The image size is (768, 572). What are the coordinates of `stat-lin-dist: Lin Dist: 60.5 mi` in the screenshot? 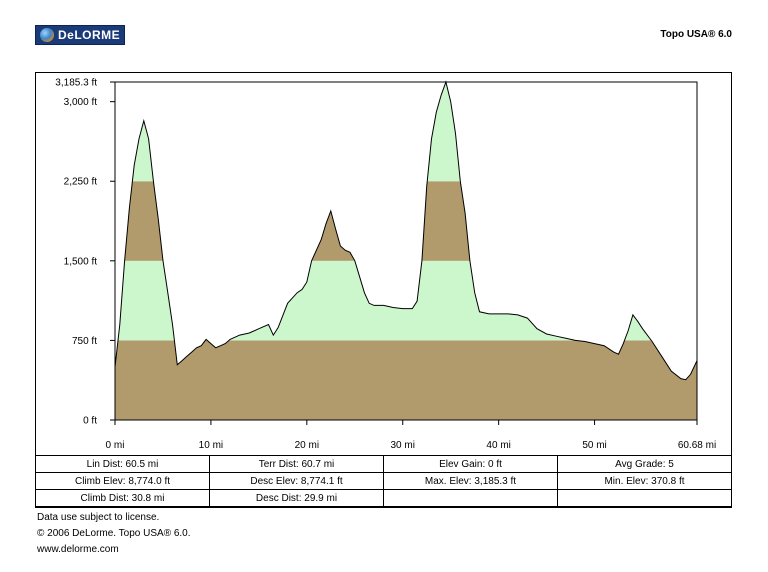 It's located at (122, 464).